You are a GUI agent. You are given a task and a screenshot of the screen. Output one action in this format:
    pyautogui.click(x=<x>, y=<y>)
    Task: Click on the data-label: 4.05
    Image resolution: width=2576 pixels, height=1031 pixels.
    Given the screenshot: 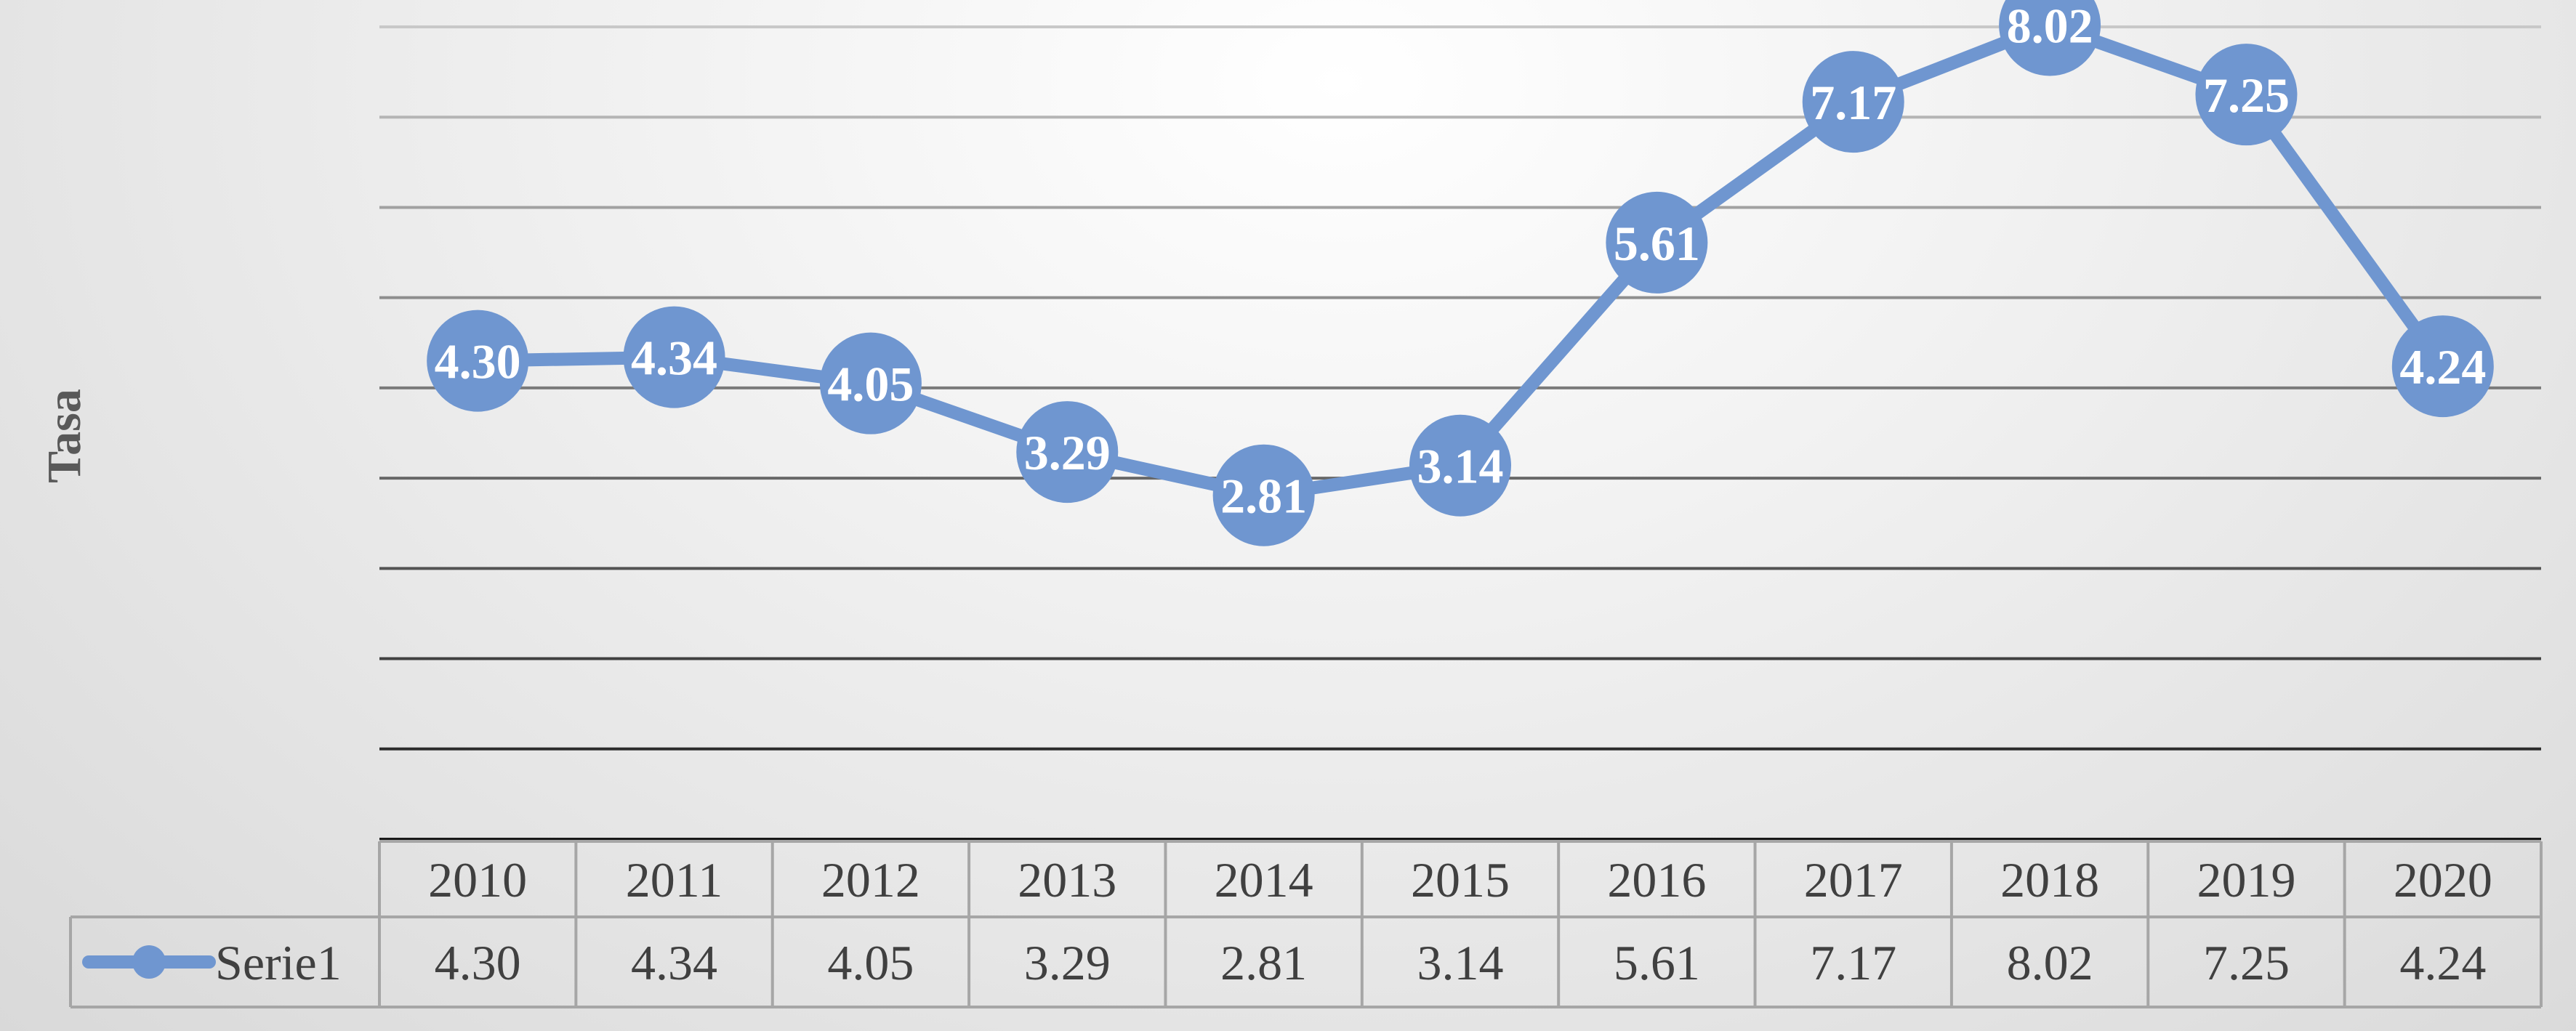 What is the action you would take?
    pyautogui.click(x=870, y=384)
    